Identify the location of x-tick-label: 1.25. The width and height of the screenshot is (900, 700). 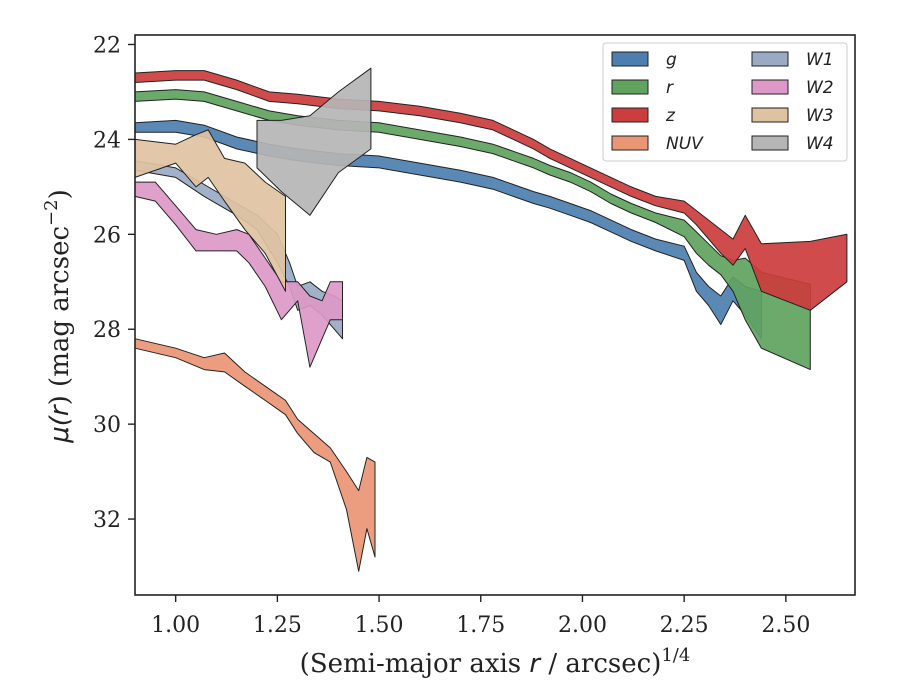
(277, 625).